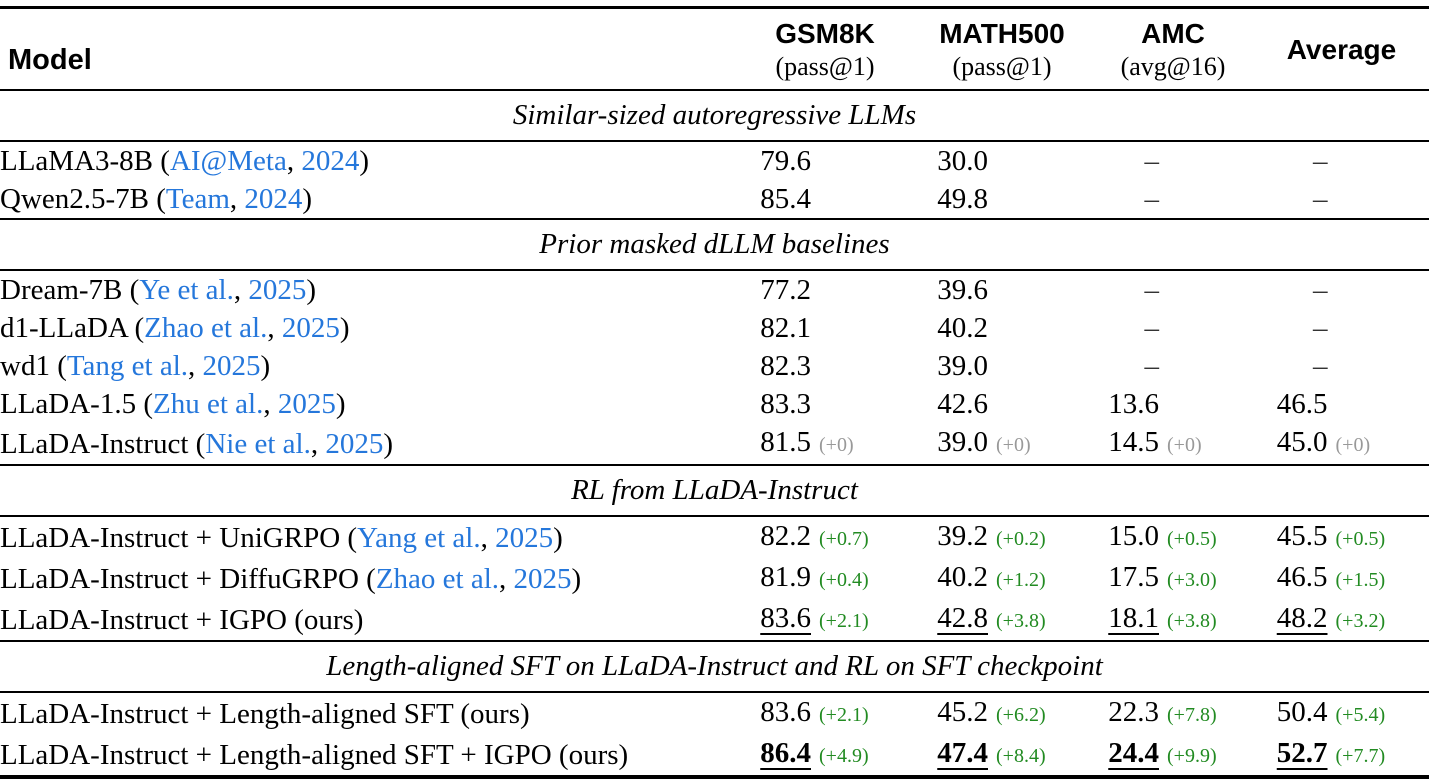  What do you see at coordinates (1360, 621) in the screenshot?
I see `score-delta: (+3.2)` at bounding box center [1360, 621].